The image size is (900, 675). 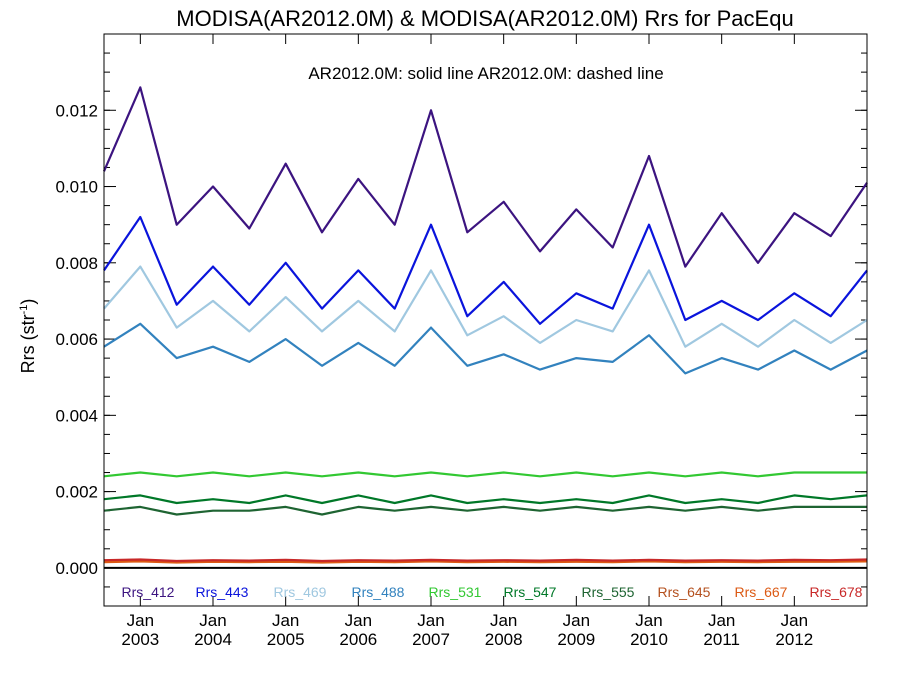 I want to click on y-tick-label: 0.010, so click(x=76, y=187).